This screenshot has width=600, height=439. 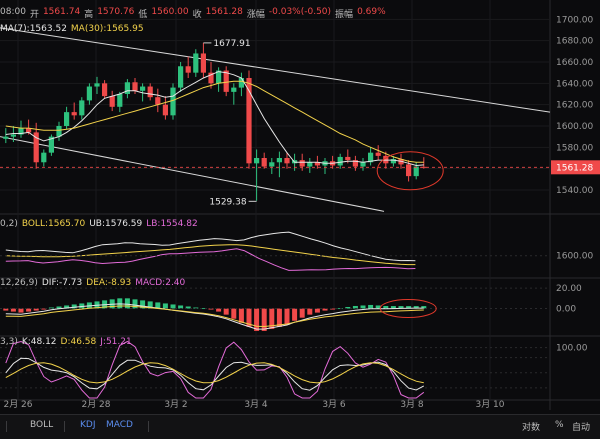 I want to click on d-line, so click(x=214, y=373).